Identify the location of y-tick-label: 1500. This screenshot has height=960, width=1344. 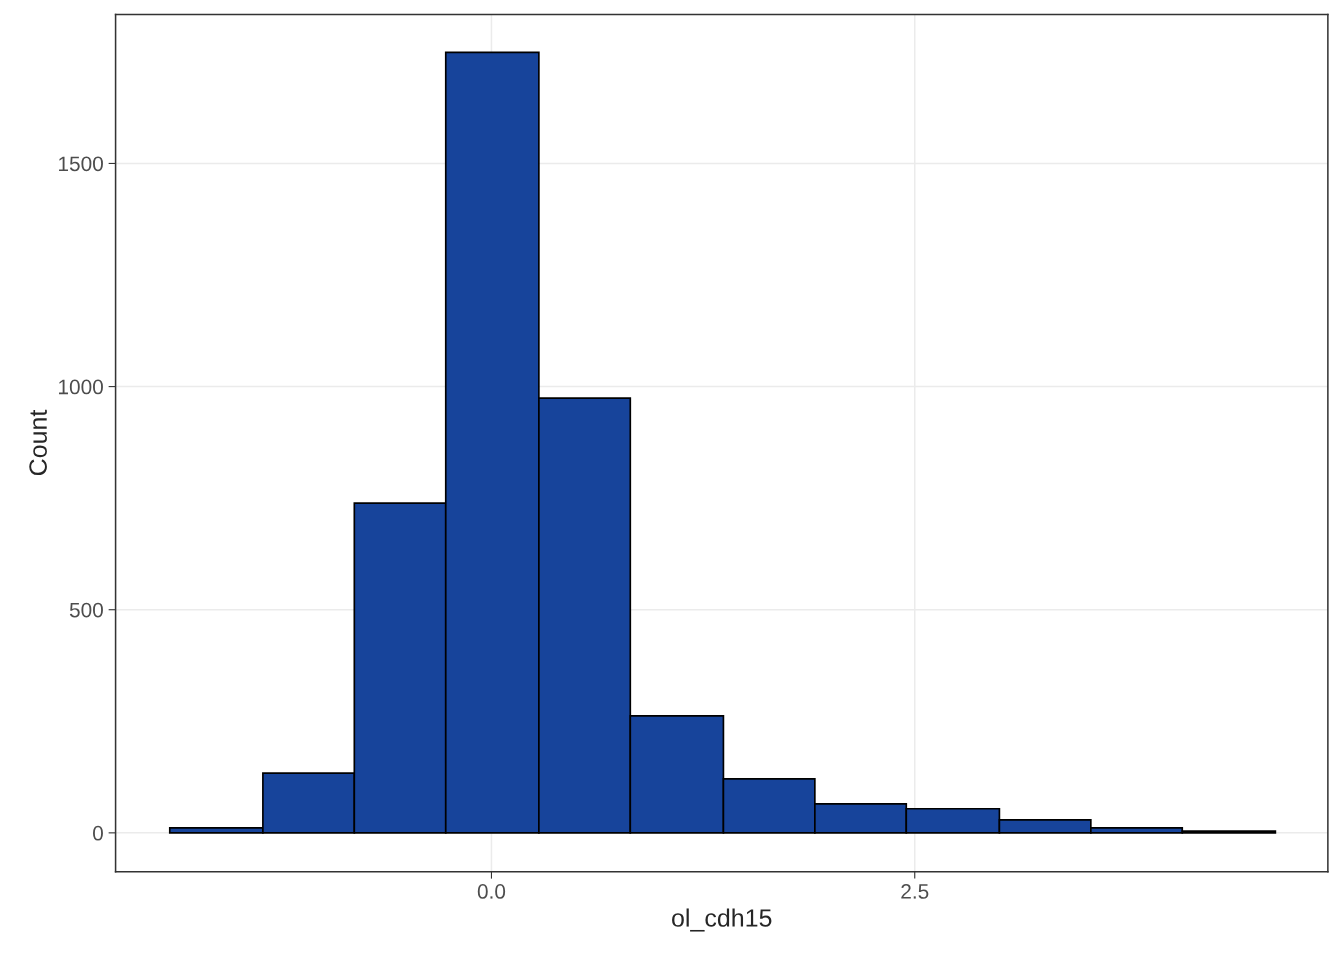
(81, 164).